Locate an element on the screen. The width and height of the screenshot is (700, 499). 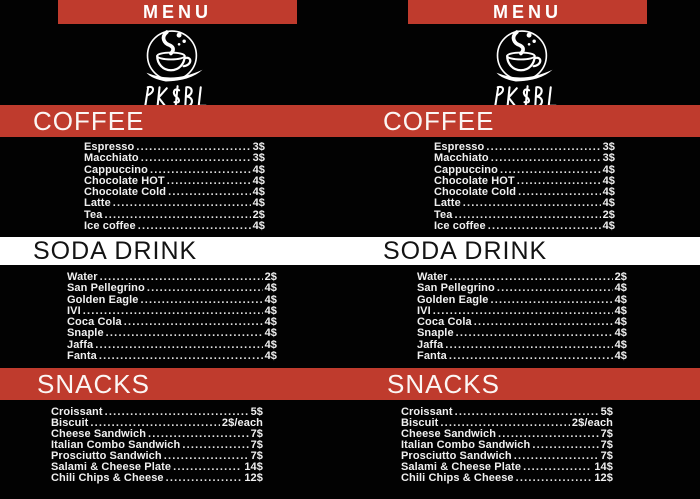
section-title-soda-drink: SODA DRINK is located at coordinates (465, 250).